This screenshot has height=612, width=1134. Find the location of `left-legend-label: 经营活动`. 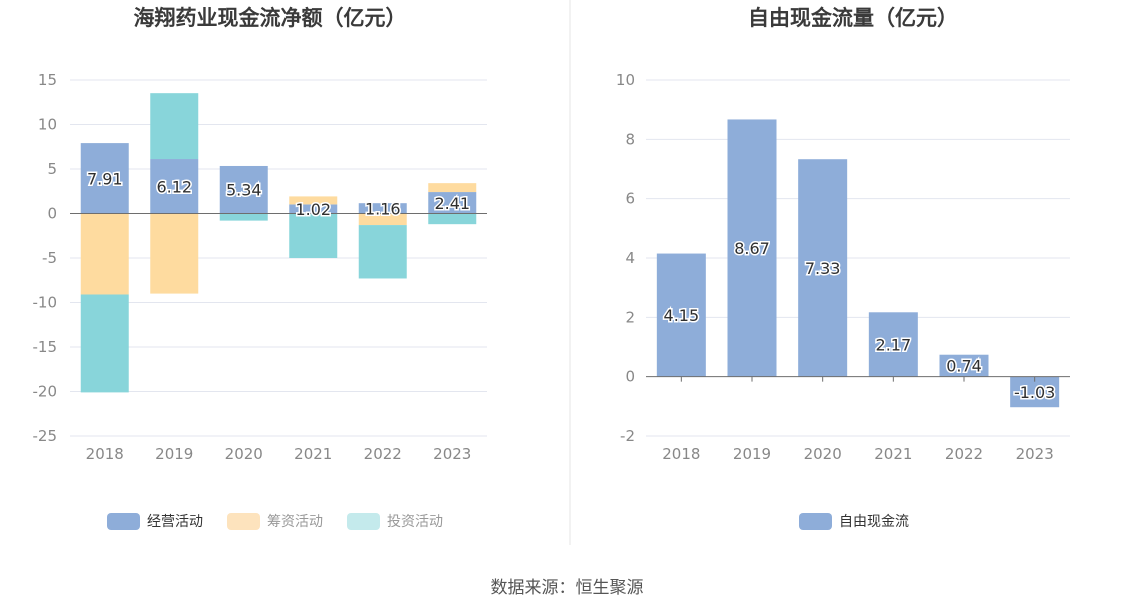

left-legend-label: 经营活动 is located at coordinates (175, 522).